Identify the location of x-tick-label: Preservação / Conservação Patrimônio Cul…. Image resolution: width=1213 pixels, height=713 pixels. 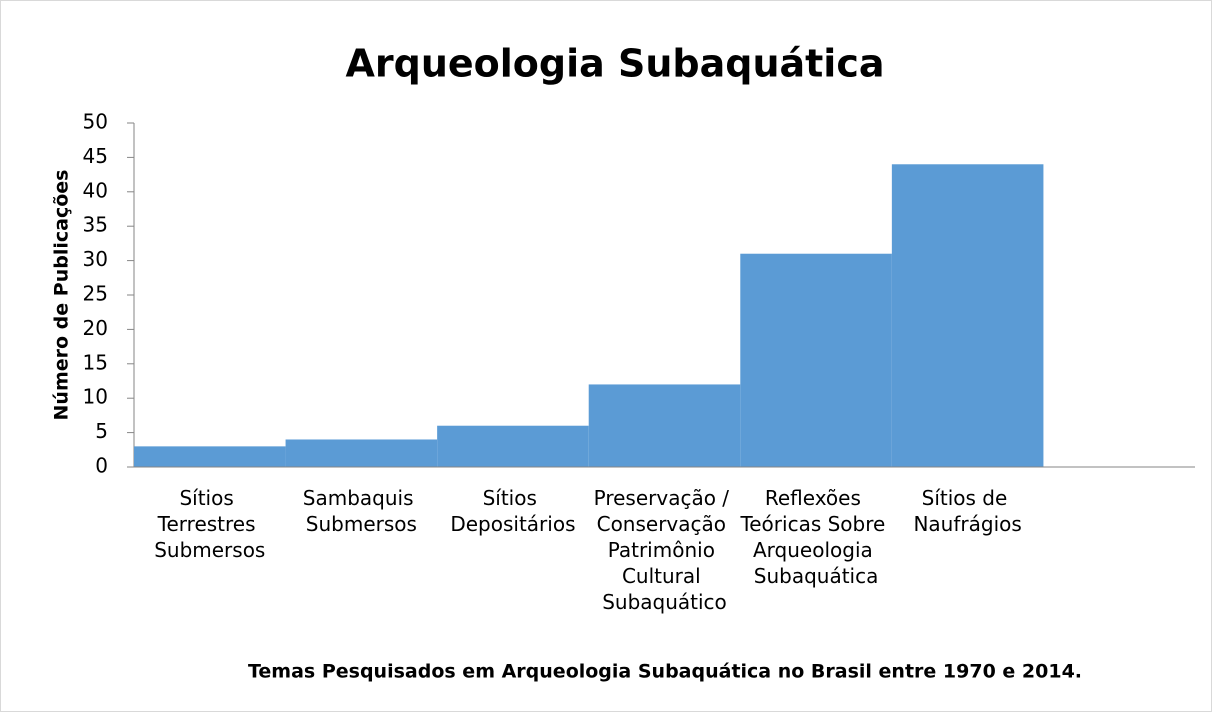
(665, 550).